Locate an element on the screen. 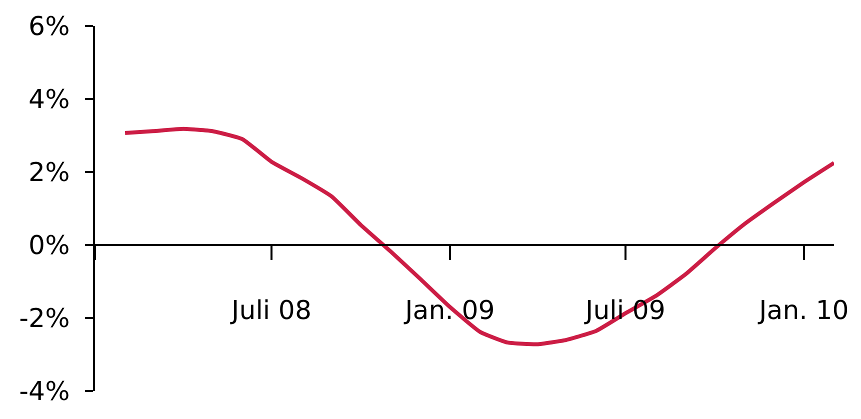 This screenshot has width=861, height=419. y-tick-label: 6% is located at coordinates (49, 27).